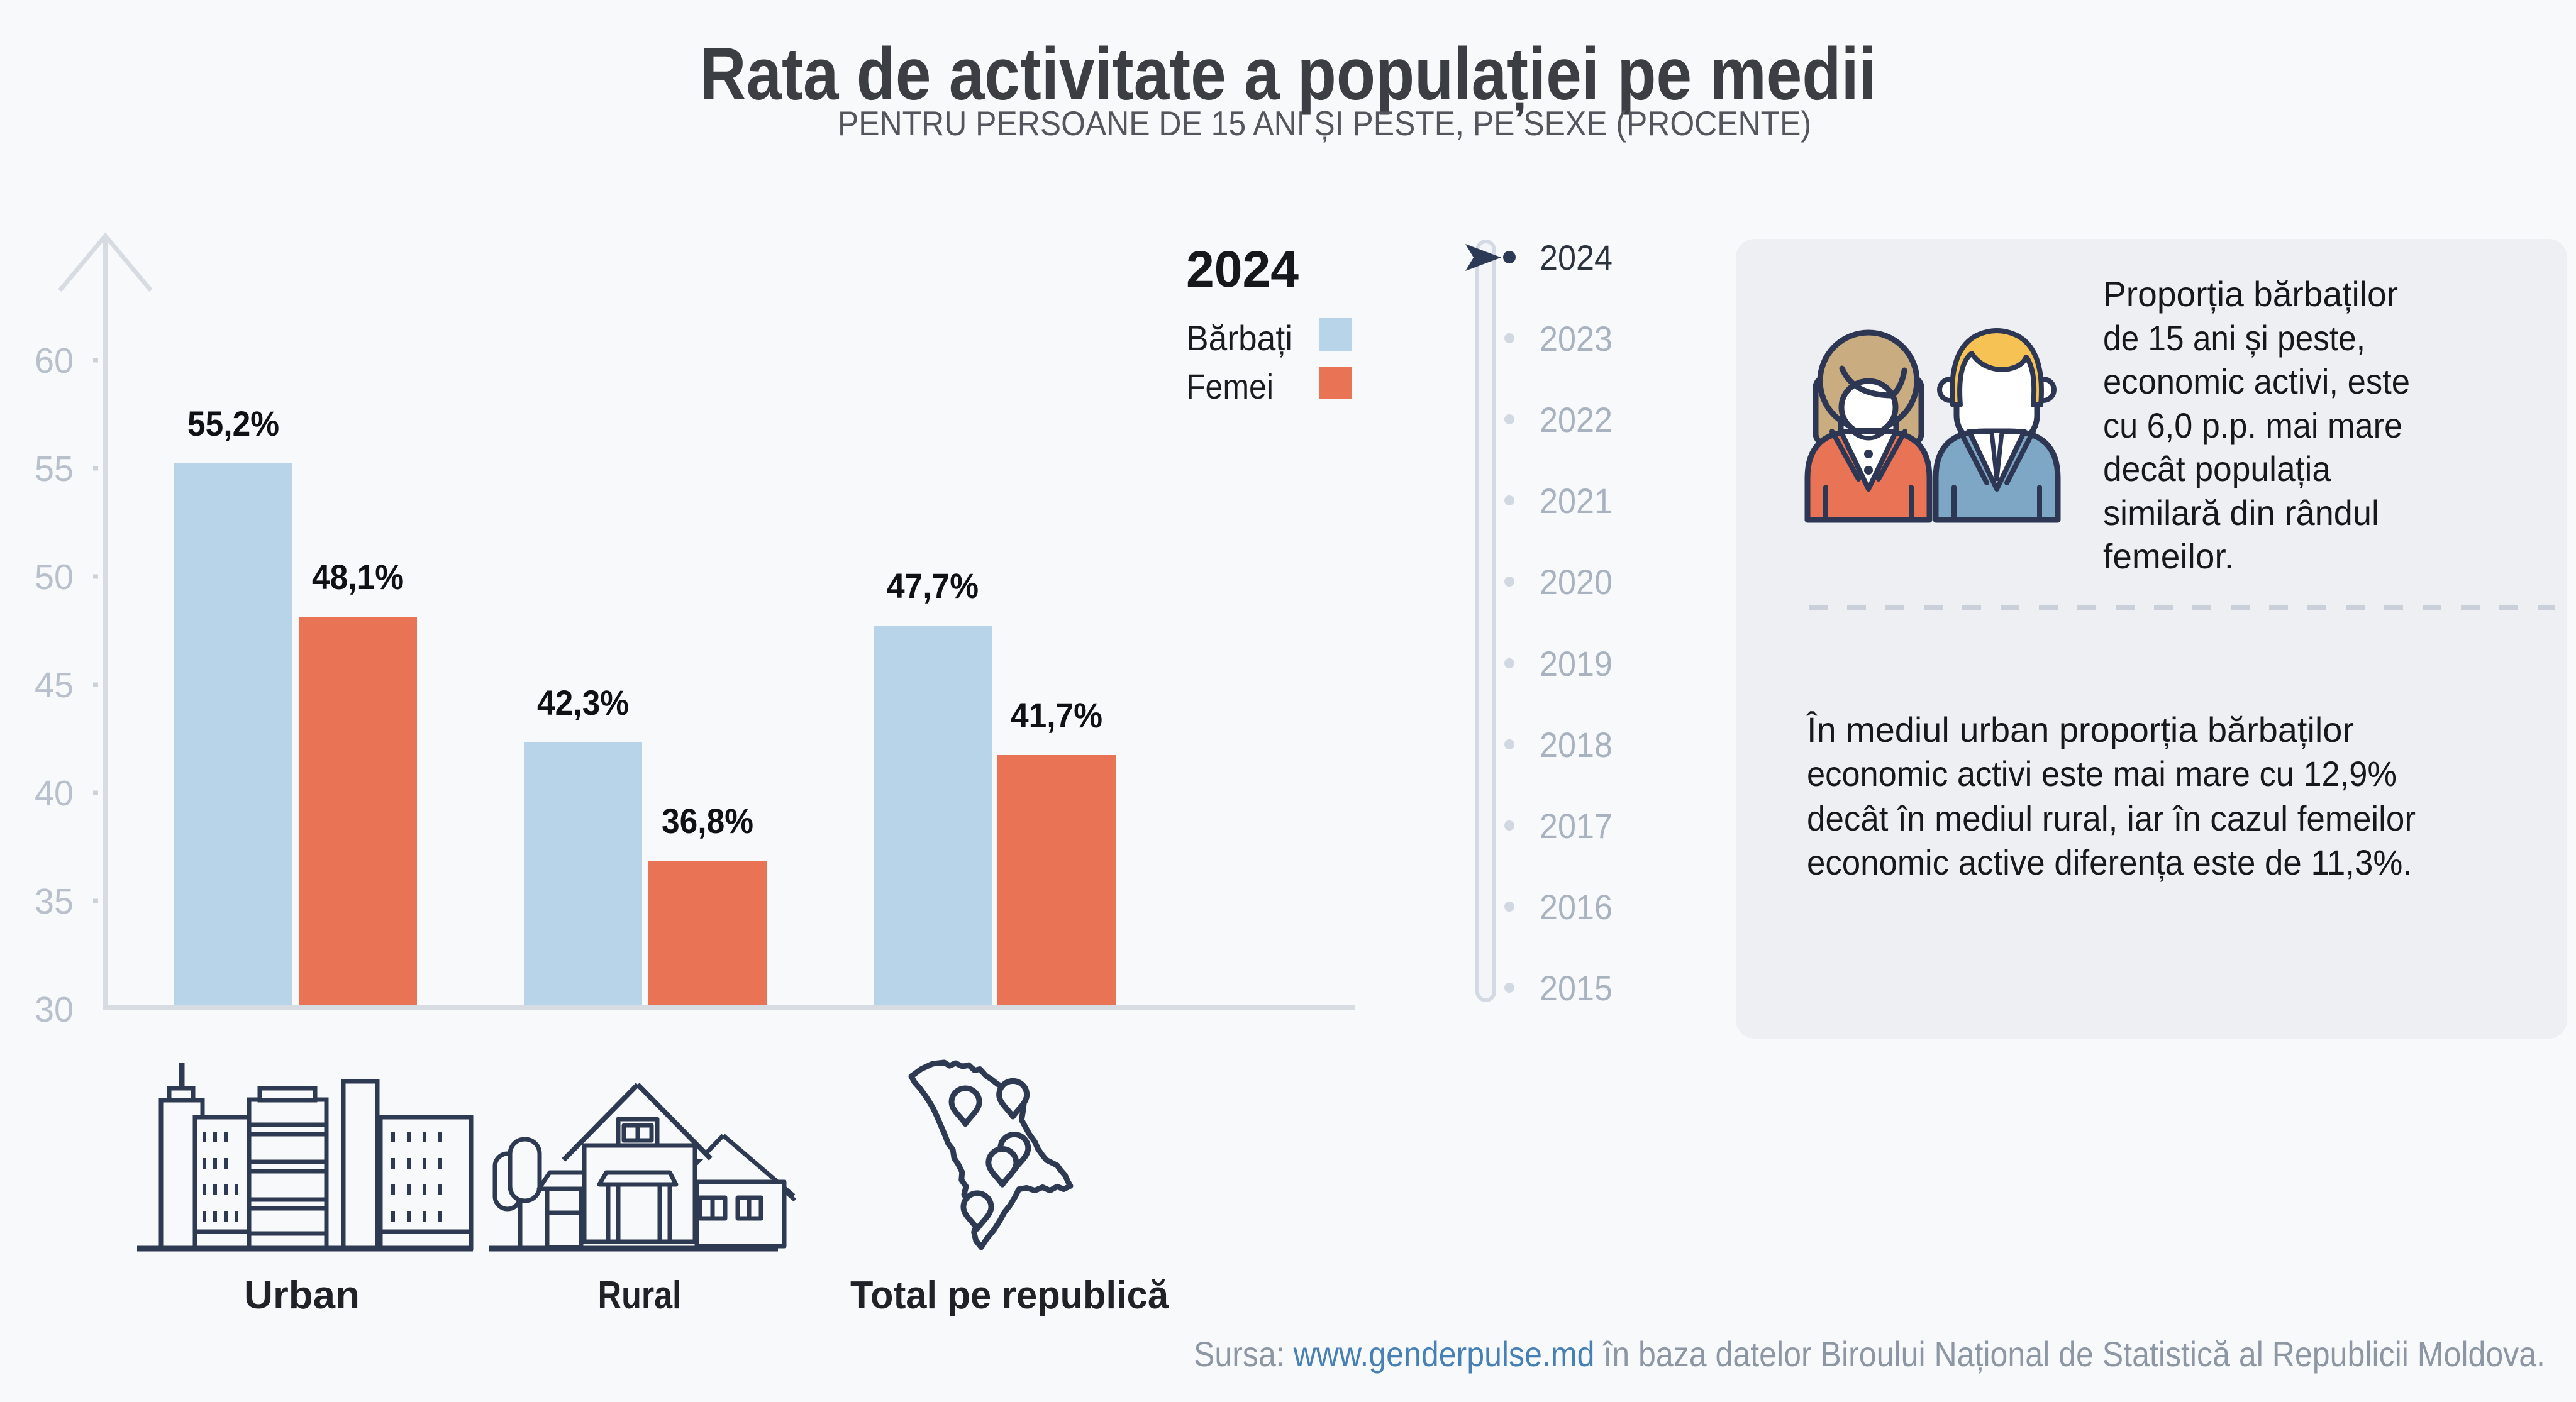 Image resolution: width=2576 pixels, height=1402 pixels. I want to click on svg-text: 2017, so click(1576, 826).